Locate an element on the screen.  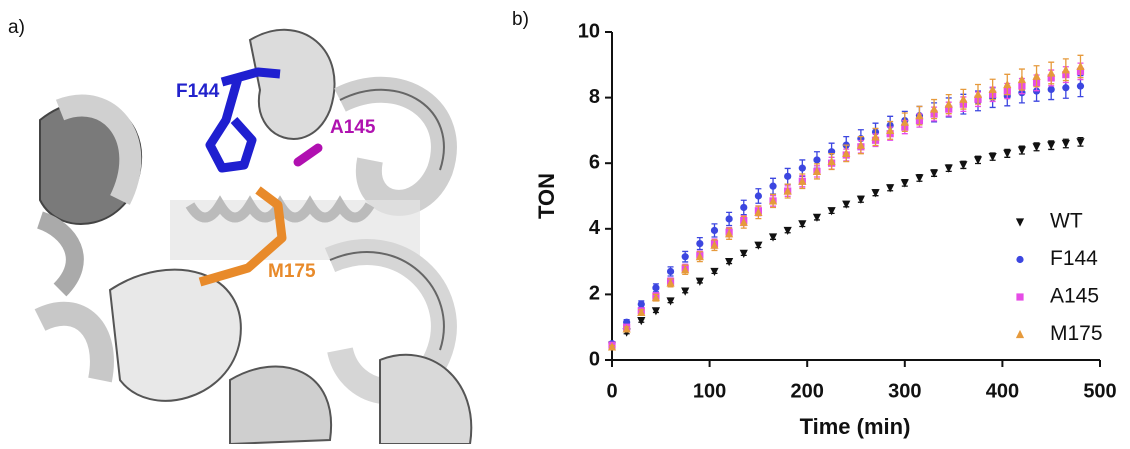
x-tick-label: 200 is located at coordinates (807, 391).